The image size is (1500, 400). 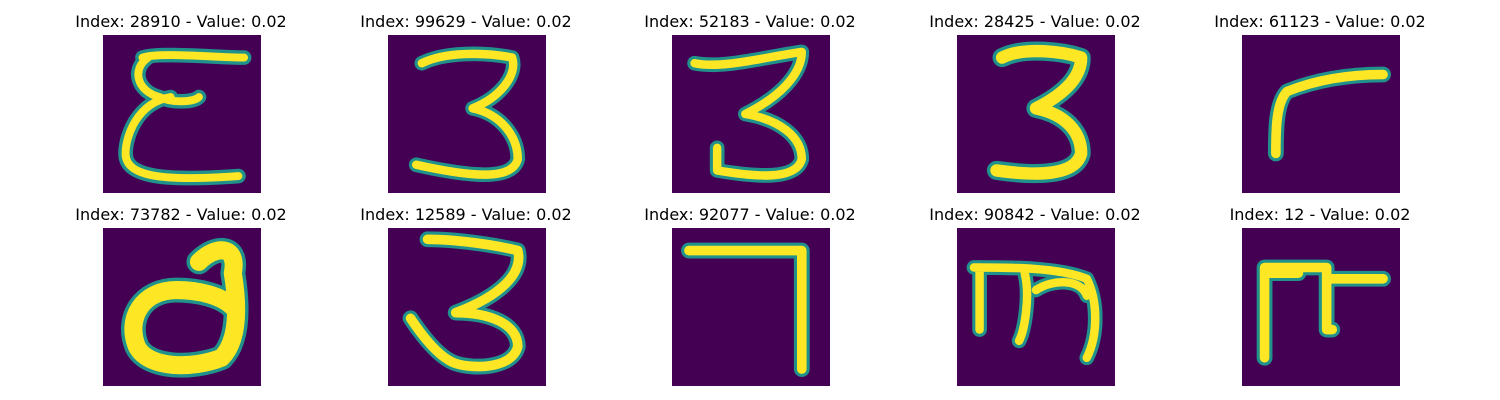 I want to click on panel-3: Index: 28425 - Value: 0.02, so click(x=1035, y=106).